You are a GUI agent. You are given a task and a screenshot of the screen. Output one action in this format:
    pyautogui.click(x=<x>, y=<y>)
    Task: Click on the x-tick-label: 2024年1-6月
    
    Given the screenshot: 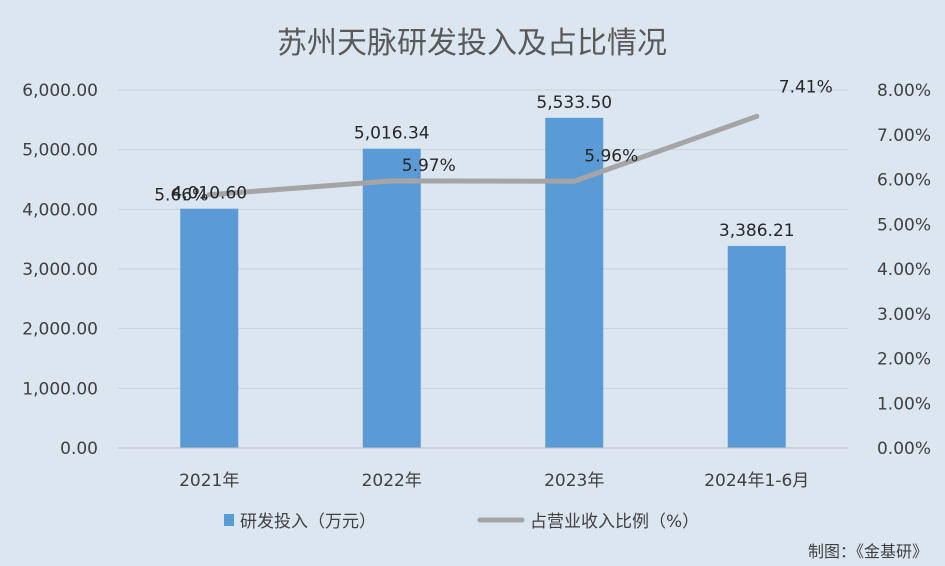 What is the action you would take?
    pyautogui.click(x=756, y=481)
    